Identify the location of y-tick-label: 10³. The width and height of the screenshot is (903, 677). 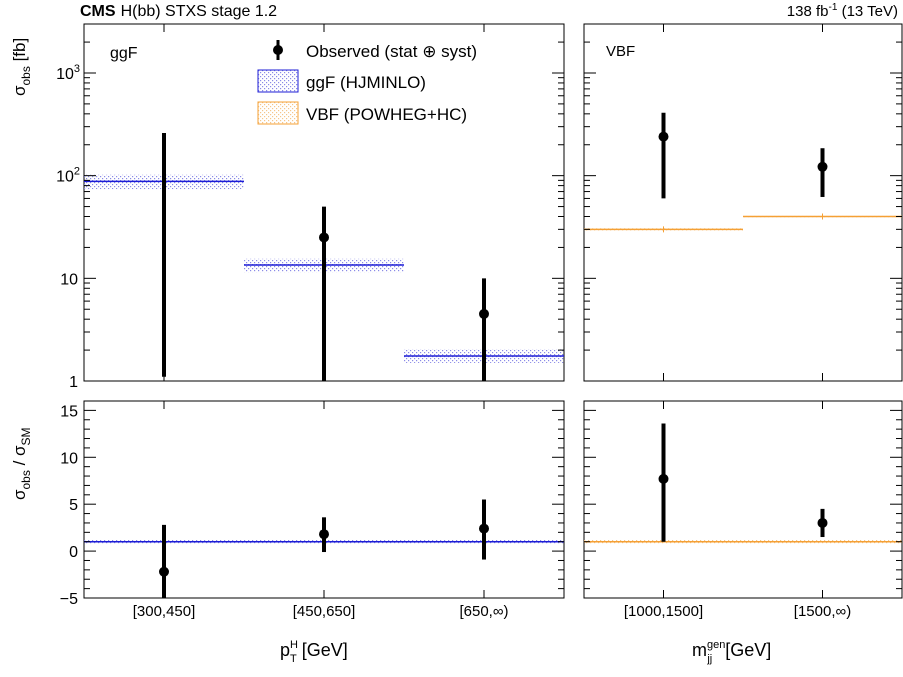
(68, 73).